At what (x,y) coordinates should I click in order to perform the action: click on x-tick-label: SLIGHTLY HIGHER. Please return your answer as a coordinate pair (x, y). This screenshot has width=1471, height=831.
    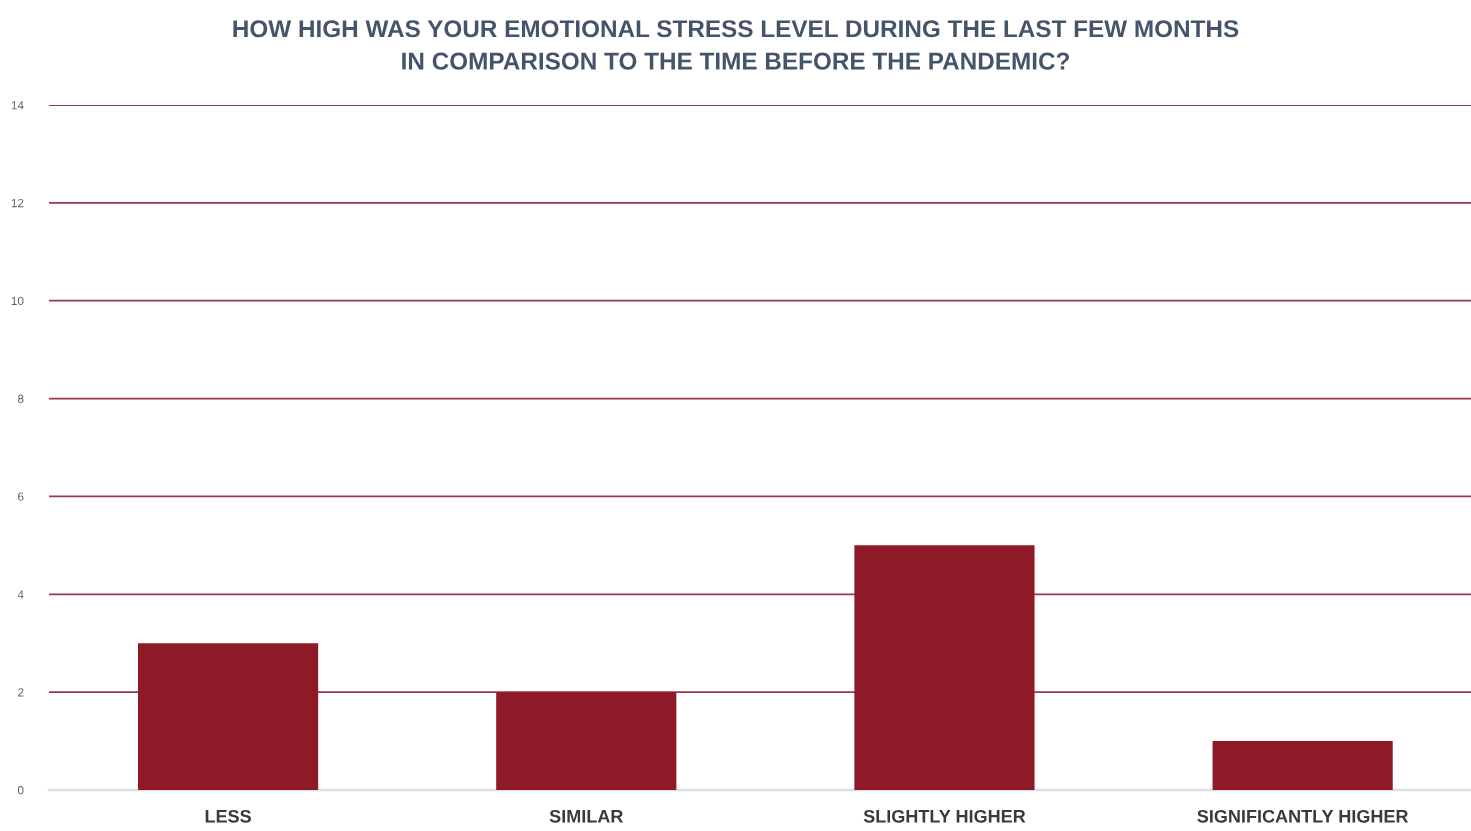
    Looking at the image, I should click on (944, 816).